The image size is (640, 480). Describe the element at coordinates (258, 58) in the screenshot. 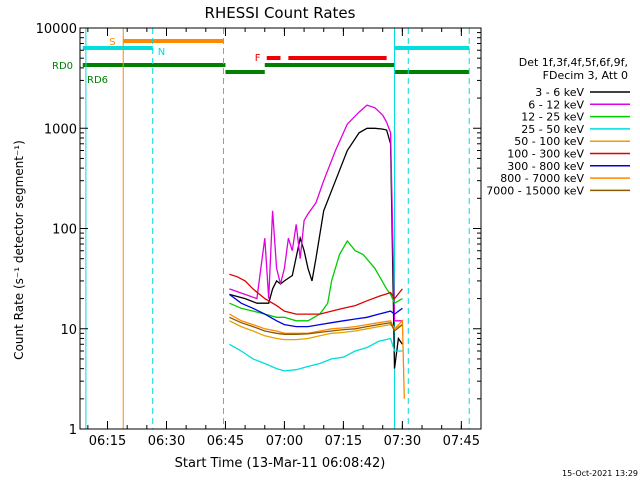

I see `flag-label-f: F` at that location.